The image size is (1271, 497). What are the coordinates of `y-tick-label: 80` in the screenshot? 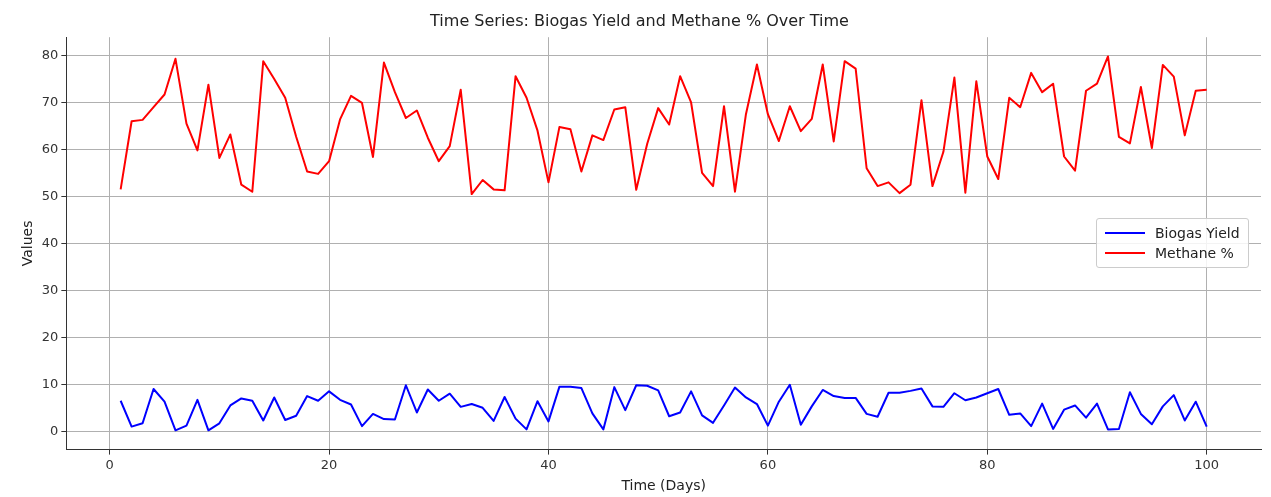 It's located at (50, 54).